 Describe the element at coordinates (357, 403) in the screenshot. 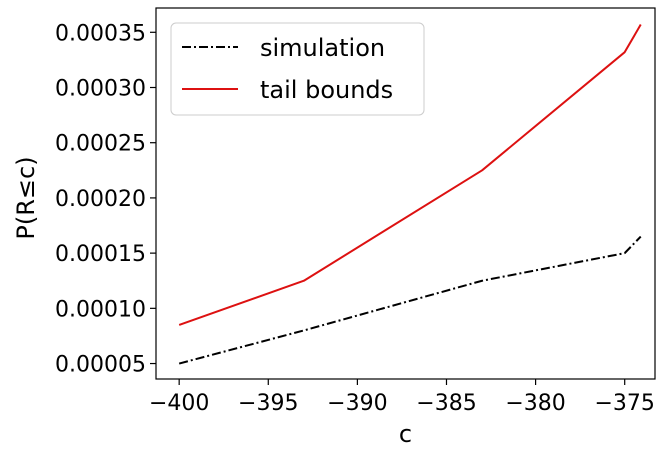

I see `x-tick-label-2: −390` at that location.